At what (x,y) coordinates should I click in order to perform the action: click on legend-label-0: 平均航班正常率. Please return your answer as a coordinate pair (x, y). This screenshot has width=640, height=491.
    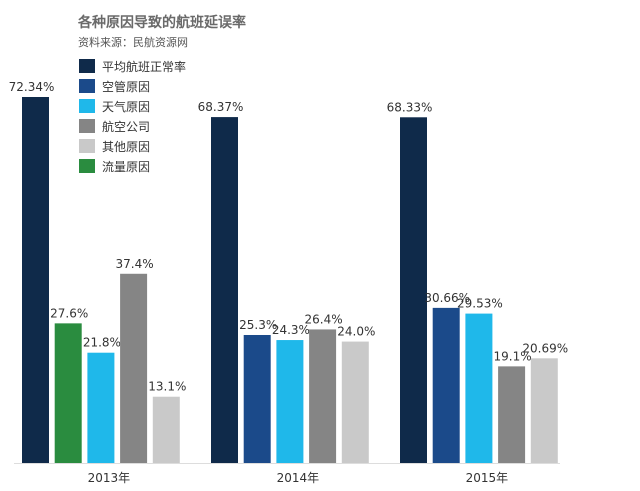
    Looking at the image, I should click on (144, 66).